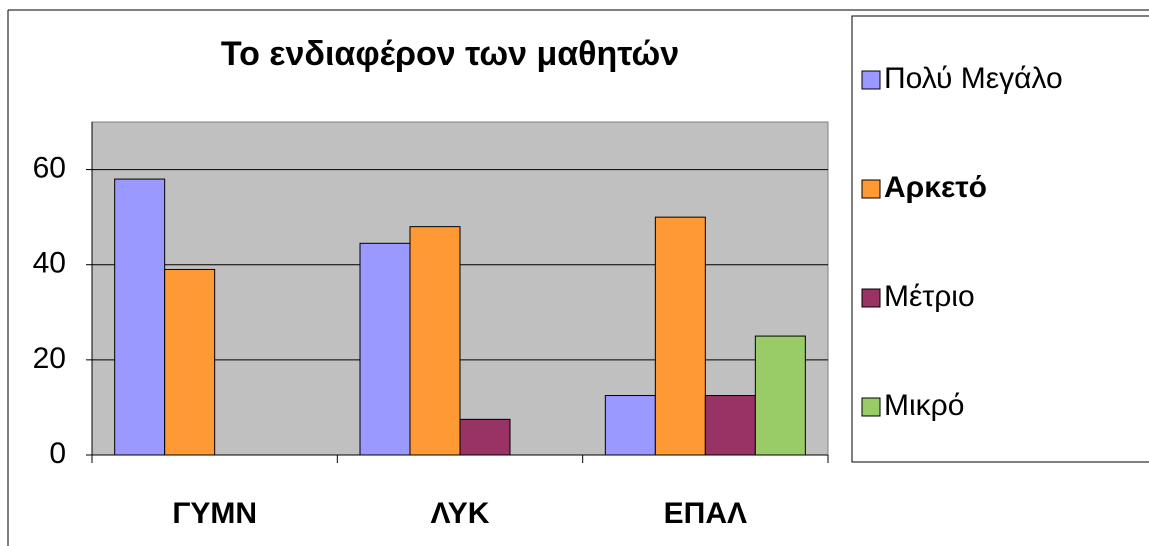  I want to click on x-tick-label: ΕΠΑΛ, so click(705, 513).